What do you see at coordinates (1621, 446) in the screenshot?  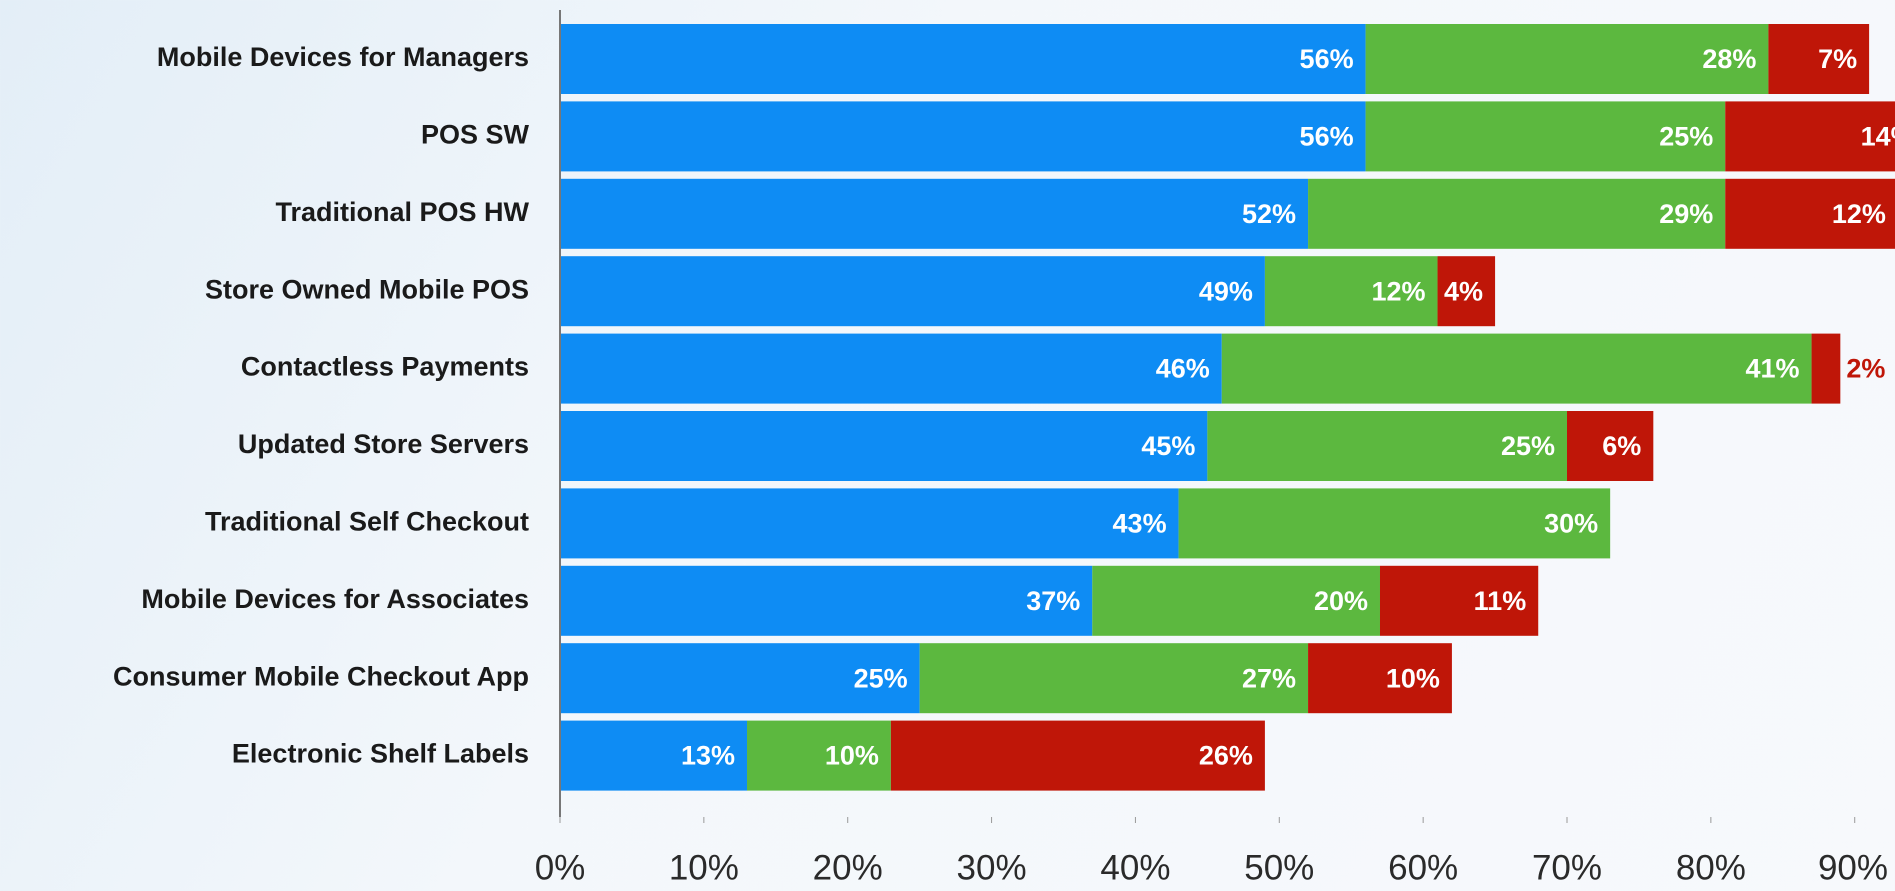 I see `value-label: 6%` at bounding box center [1621, 446].